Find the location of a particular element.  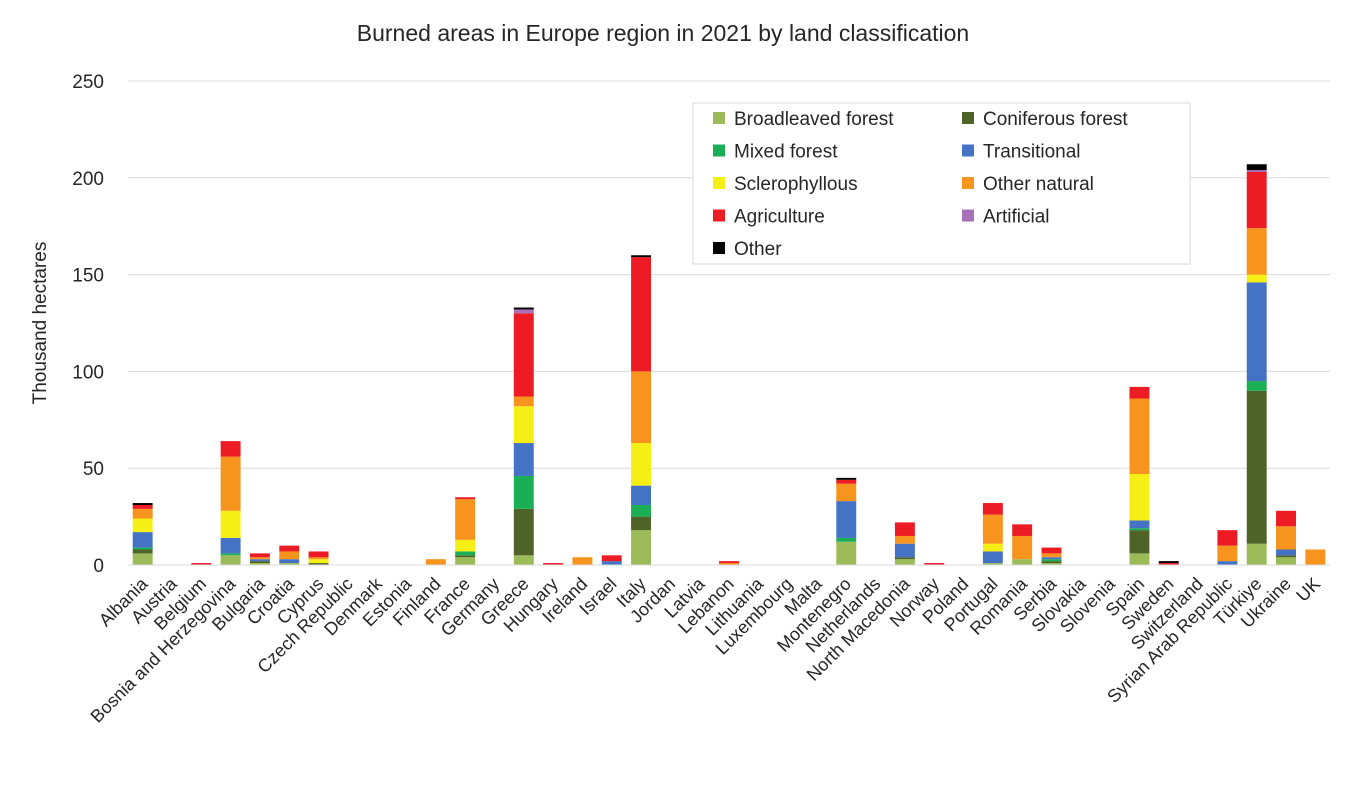

legend-swatch-broadleaved-forest is located at coordinates (719, 118).